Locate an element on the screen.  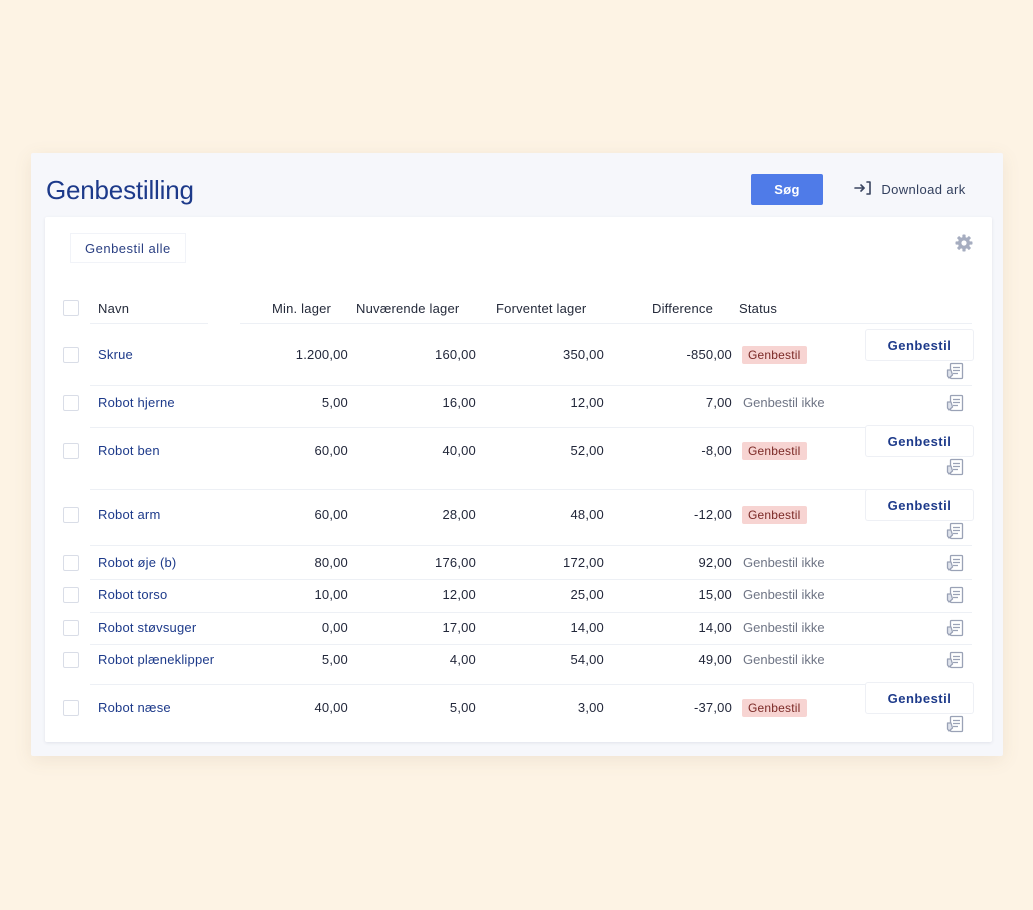
product-name-link: Robot torso is located at coordinates (133, 594).